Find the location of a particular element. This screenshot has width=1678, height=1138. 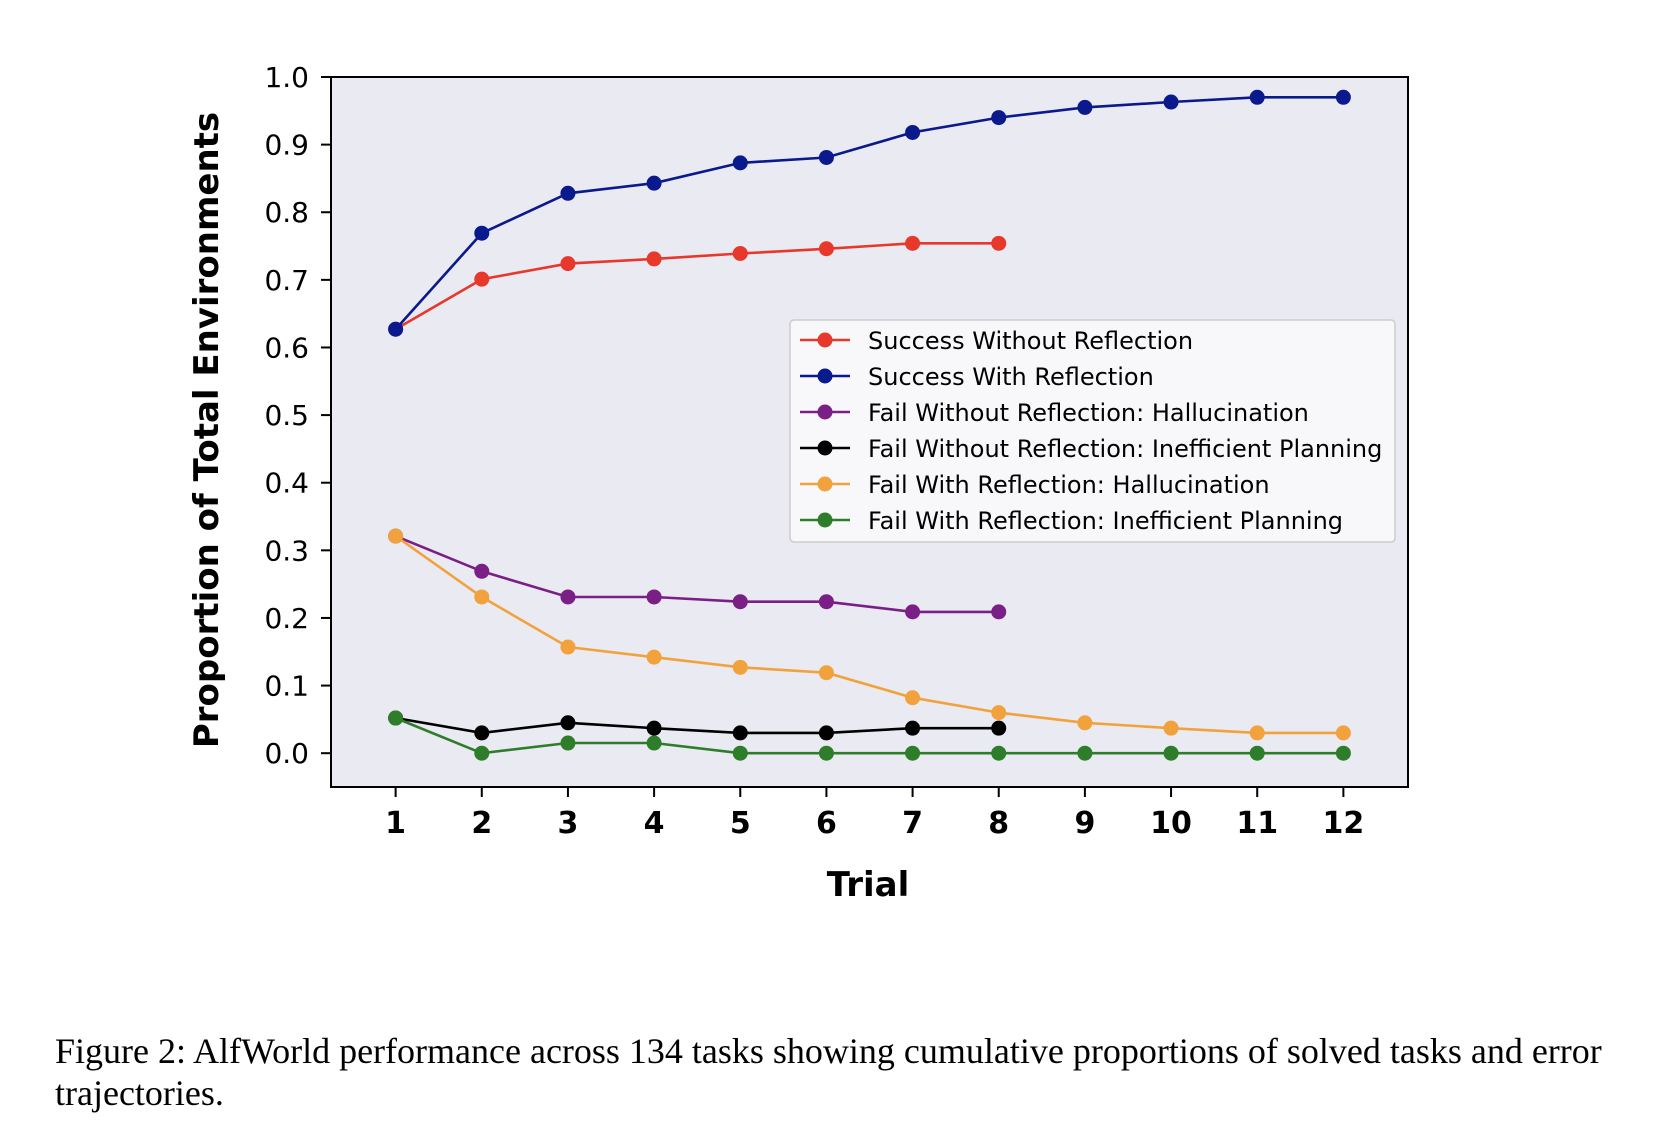

y-tick-label: 0.6 is located at coordinates (286, 347).